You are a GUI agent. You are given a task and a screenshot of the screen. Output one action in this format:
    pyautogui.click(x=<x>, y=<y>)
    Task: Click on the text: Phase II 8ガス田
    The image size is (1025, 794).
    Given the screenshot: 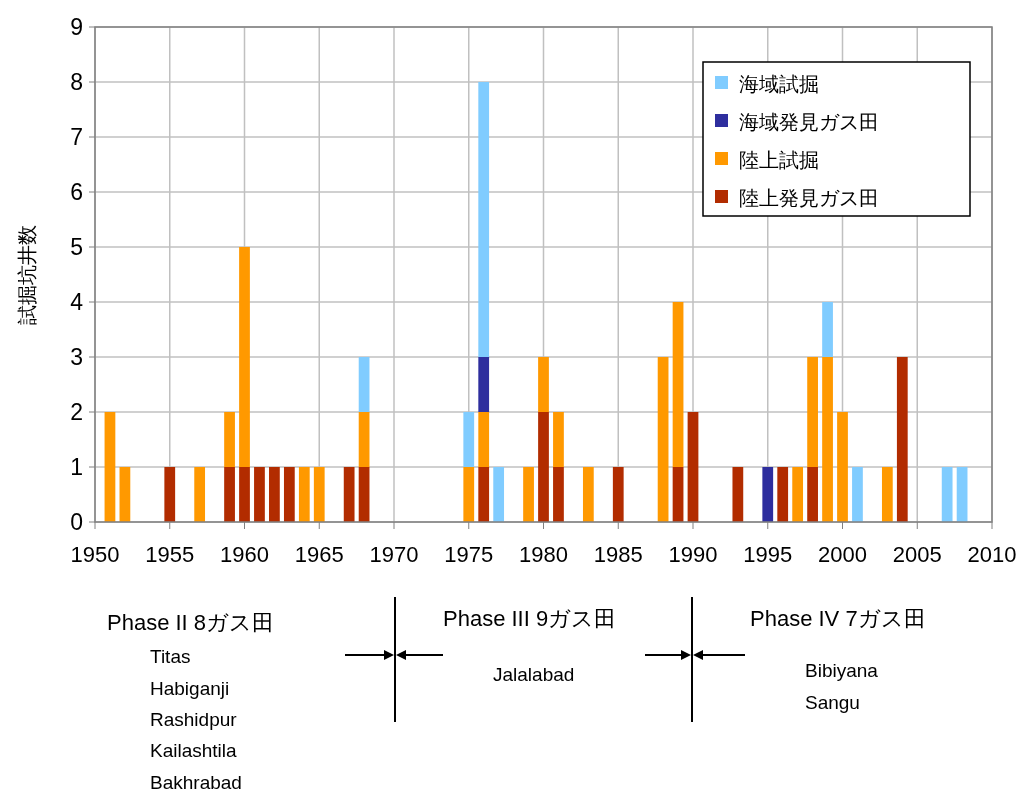 What is the action you would take?
    pyautogui.click(x=191, y=622)
    